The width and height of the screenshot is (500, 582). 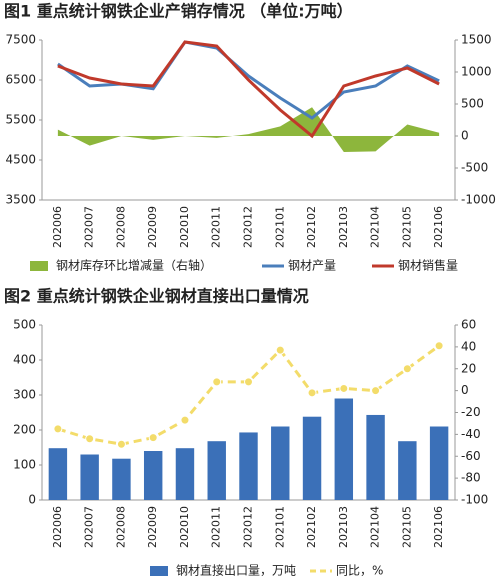 What do you see at coordinates (20, 40) in the screenshot?
I see `y-tick-label: 7500` at bounding box center [20, 40].